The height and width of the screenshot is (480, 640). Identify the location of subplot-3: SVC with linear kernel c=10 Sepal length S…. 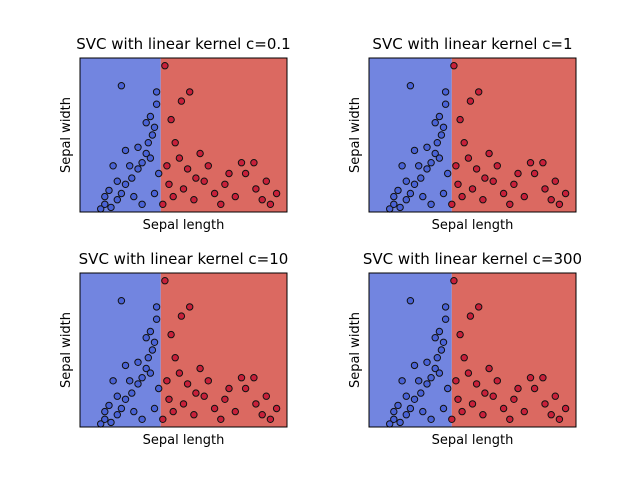
(173, 349).